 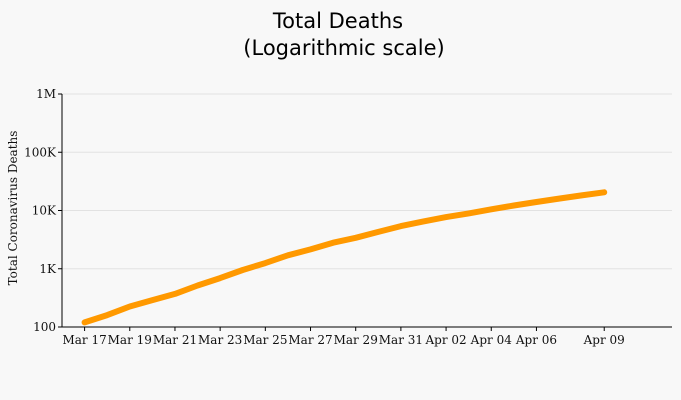 What do you see at coordinates (310, 340) in the screenshot?
I see `x-tick-label: Mar 27` at bounding box center [310, 340].